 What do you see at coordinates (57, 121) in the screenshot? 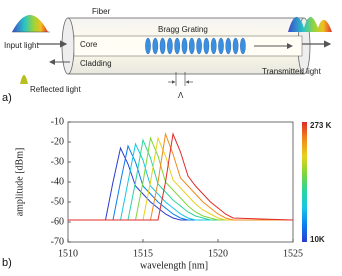
I see `y-tick-label: -10` at bounding box center [57, 121].